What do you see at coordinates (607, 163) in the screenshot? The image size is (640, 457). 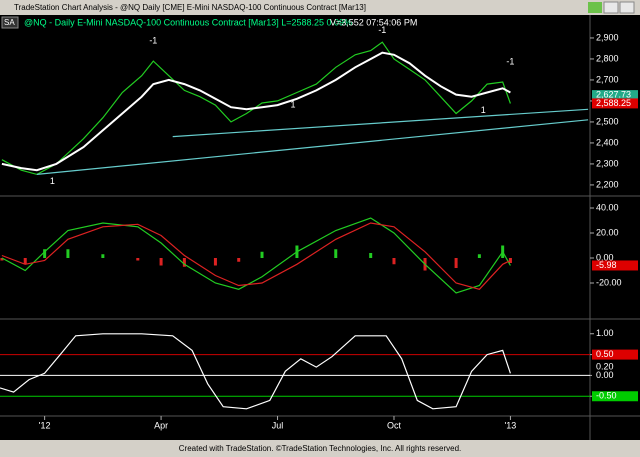 I see `y-tick-label: 2,300` at bounding box center [607, 163].